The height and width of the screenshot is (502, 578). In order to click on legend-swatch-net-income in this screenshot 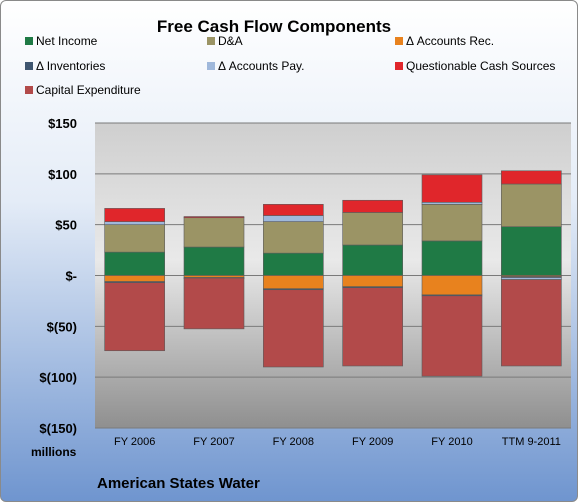, I will do `click(29, 41)`.